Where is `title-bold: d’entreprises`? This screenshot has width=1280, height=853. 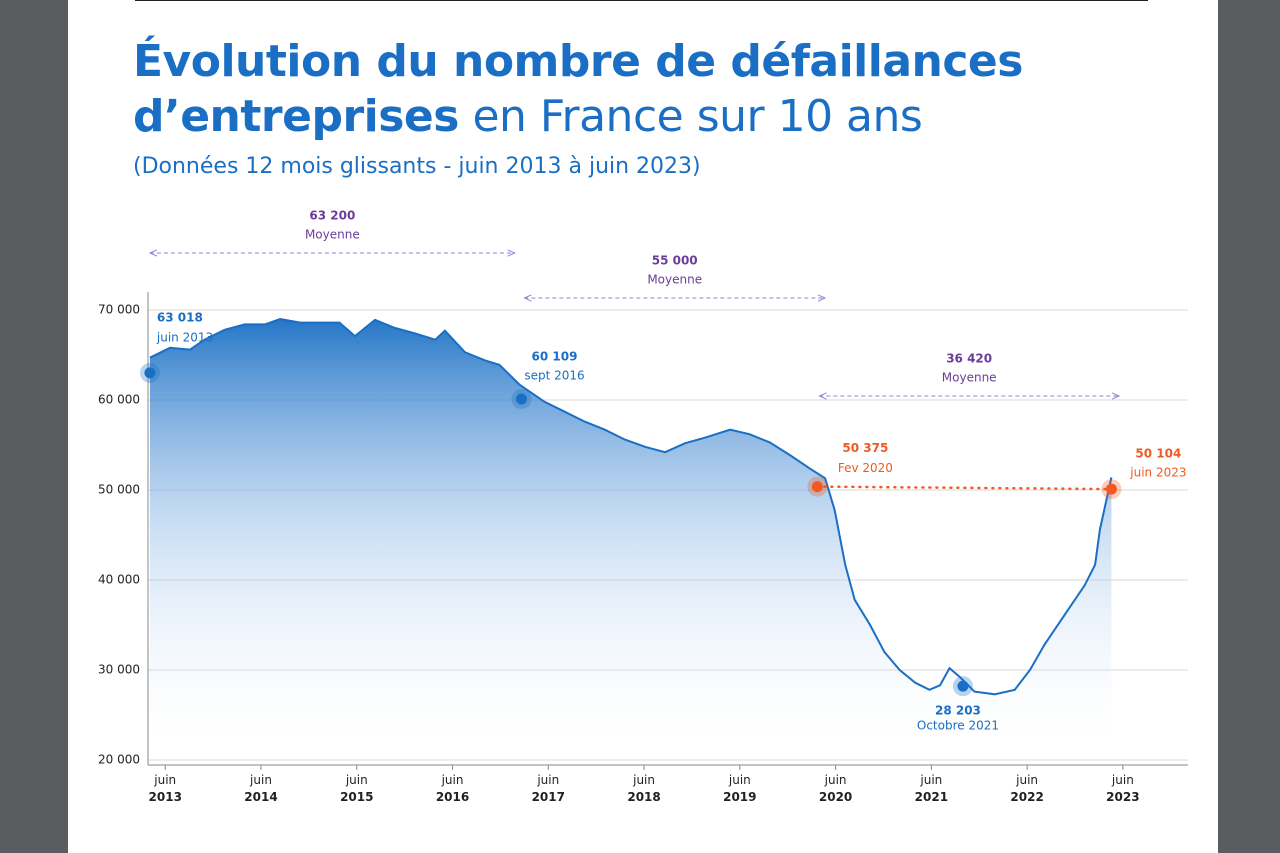
title-bold: d’entreprises is located at coordinates (296, 116).